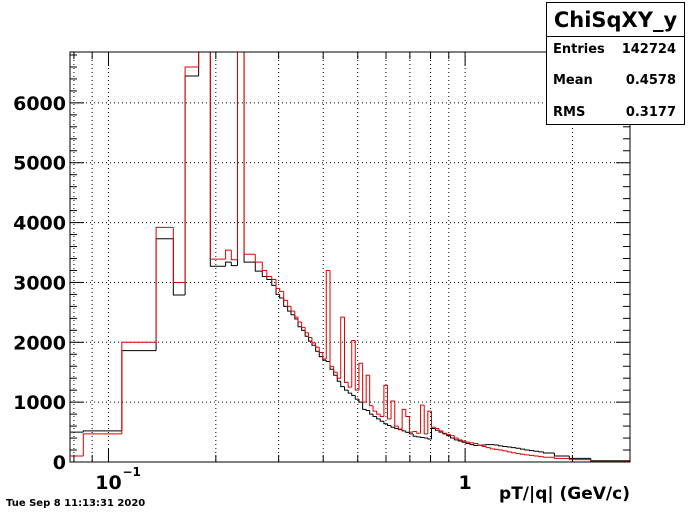 The width and height of the screenshot is (700, 514). I want to click on entries-label: Entries, so click(579, 49).